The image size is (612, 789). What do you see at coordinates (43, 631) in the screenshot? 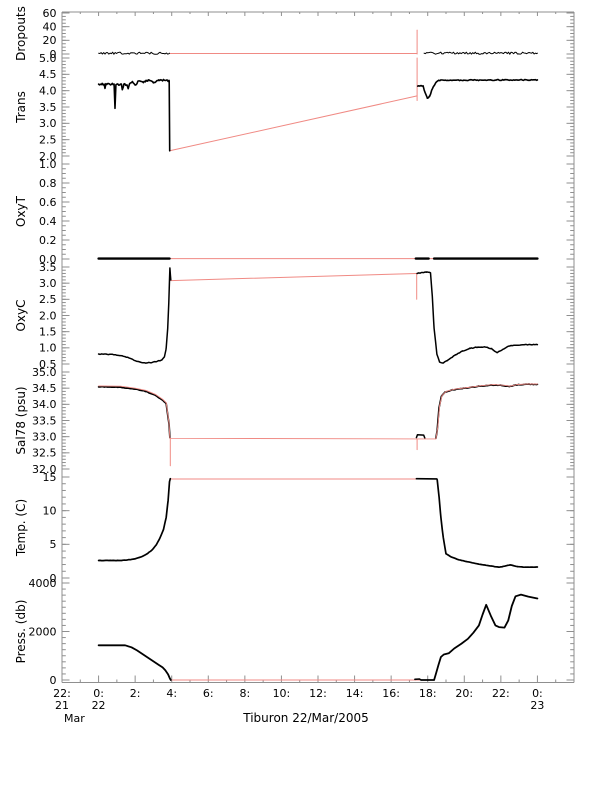
I see `press-y-tick-label: 2000` at bounding box center [43, 631].